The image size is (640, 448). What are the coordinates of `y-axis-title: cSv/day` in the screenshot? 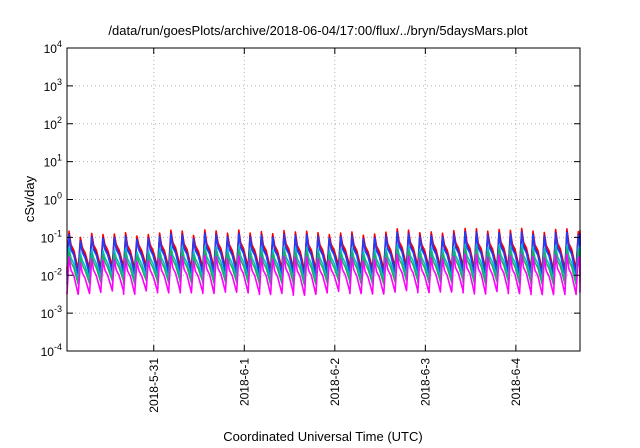 It's located at (29, 198).